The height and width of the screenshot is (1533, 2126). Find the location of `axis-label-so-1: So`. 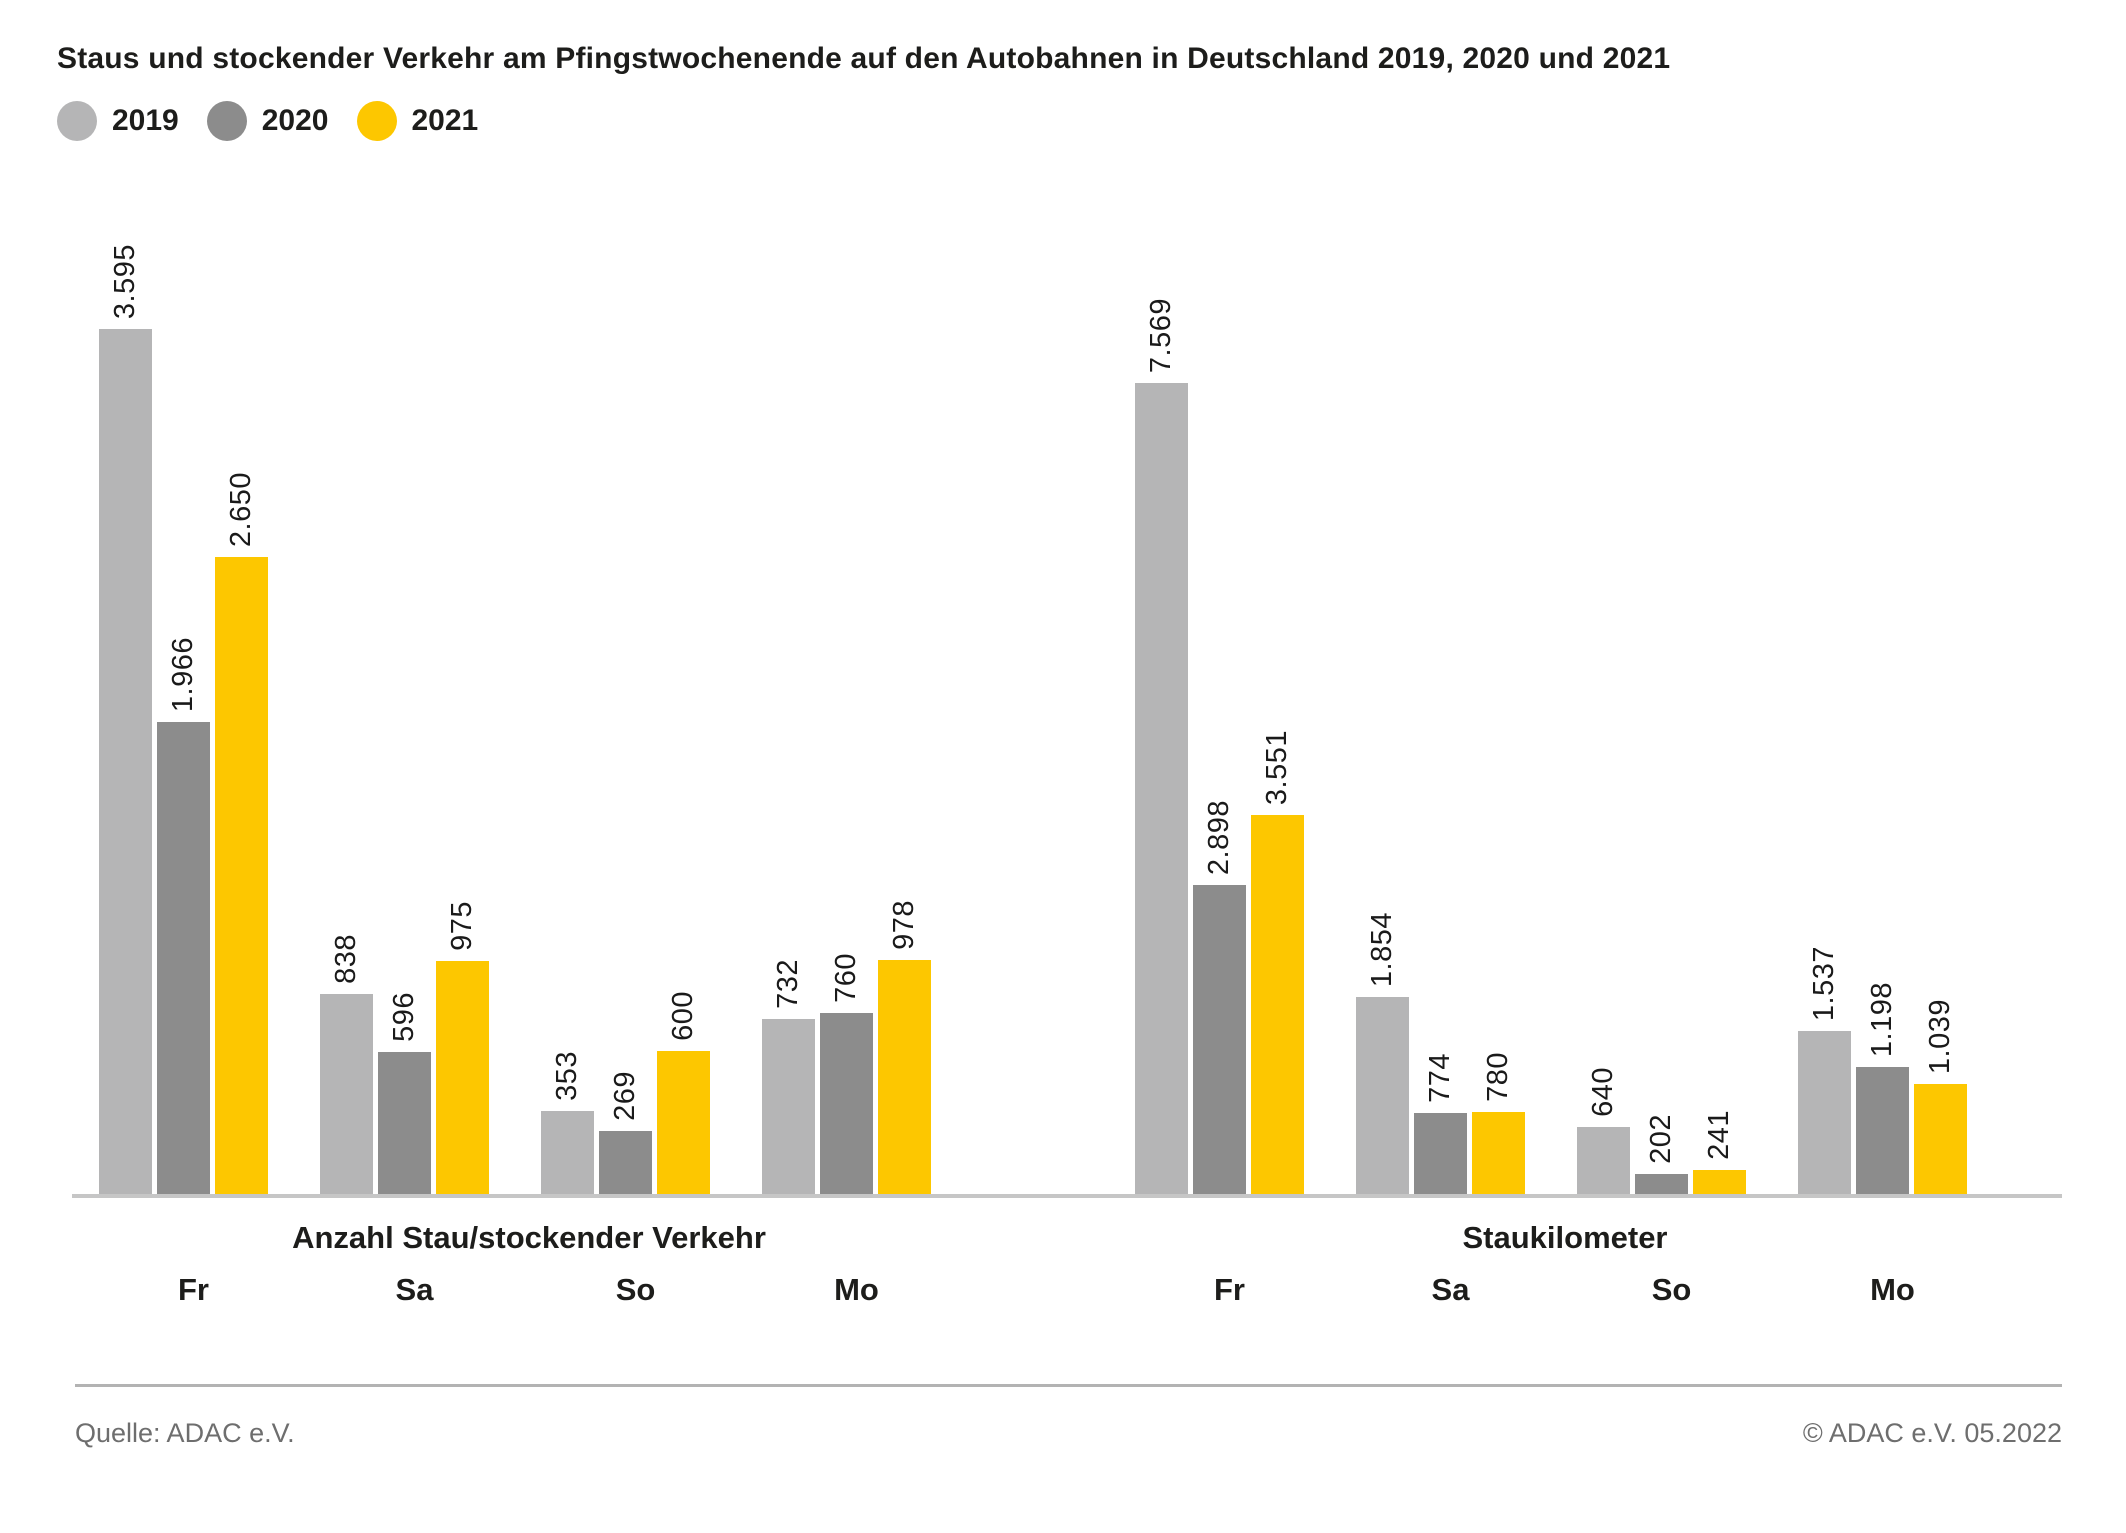

axis-label-so-1: So is located at coordinates (1671, 1289).